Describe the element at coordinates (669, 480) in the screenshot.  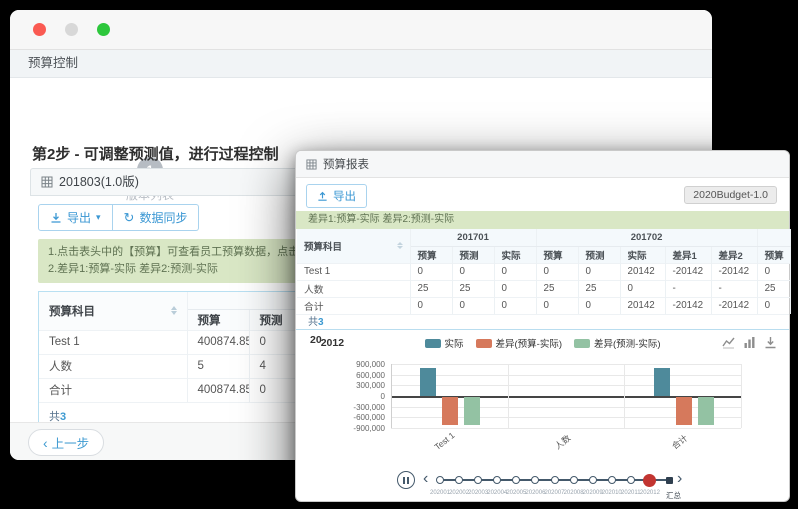
I see `timeline-node-summary` at that location.